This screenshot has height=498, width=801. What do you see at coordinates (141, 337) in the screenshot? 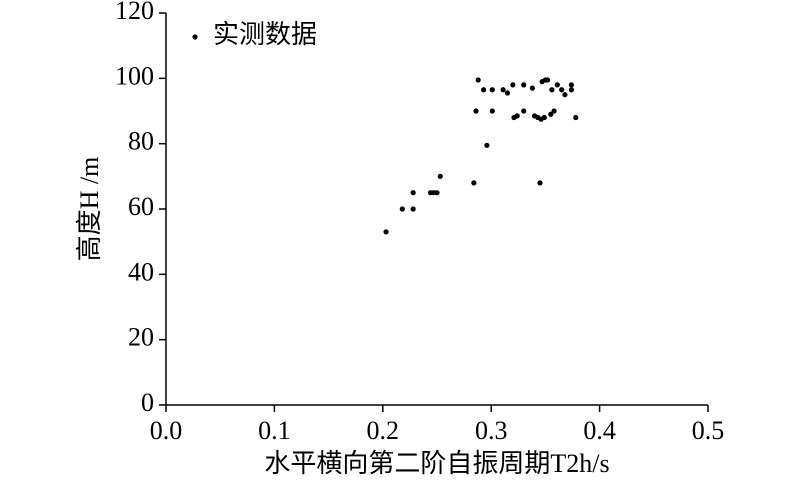
I see `y-tick-label: 20` at bounding box center [141, 337].